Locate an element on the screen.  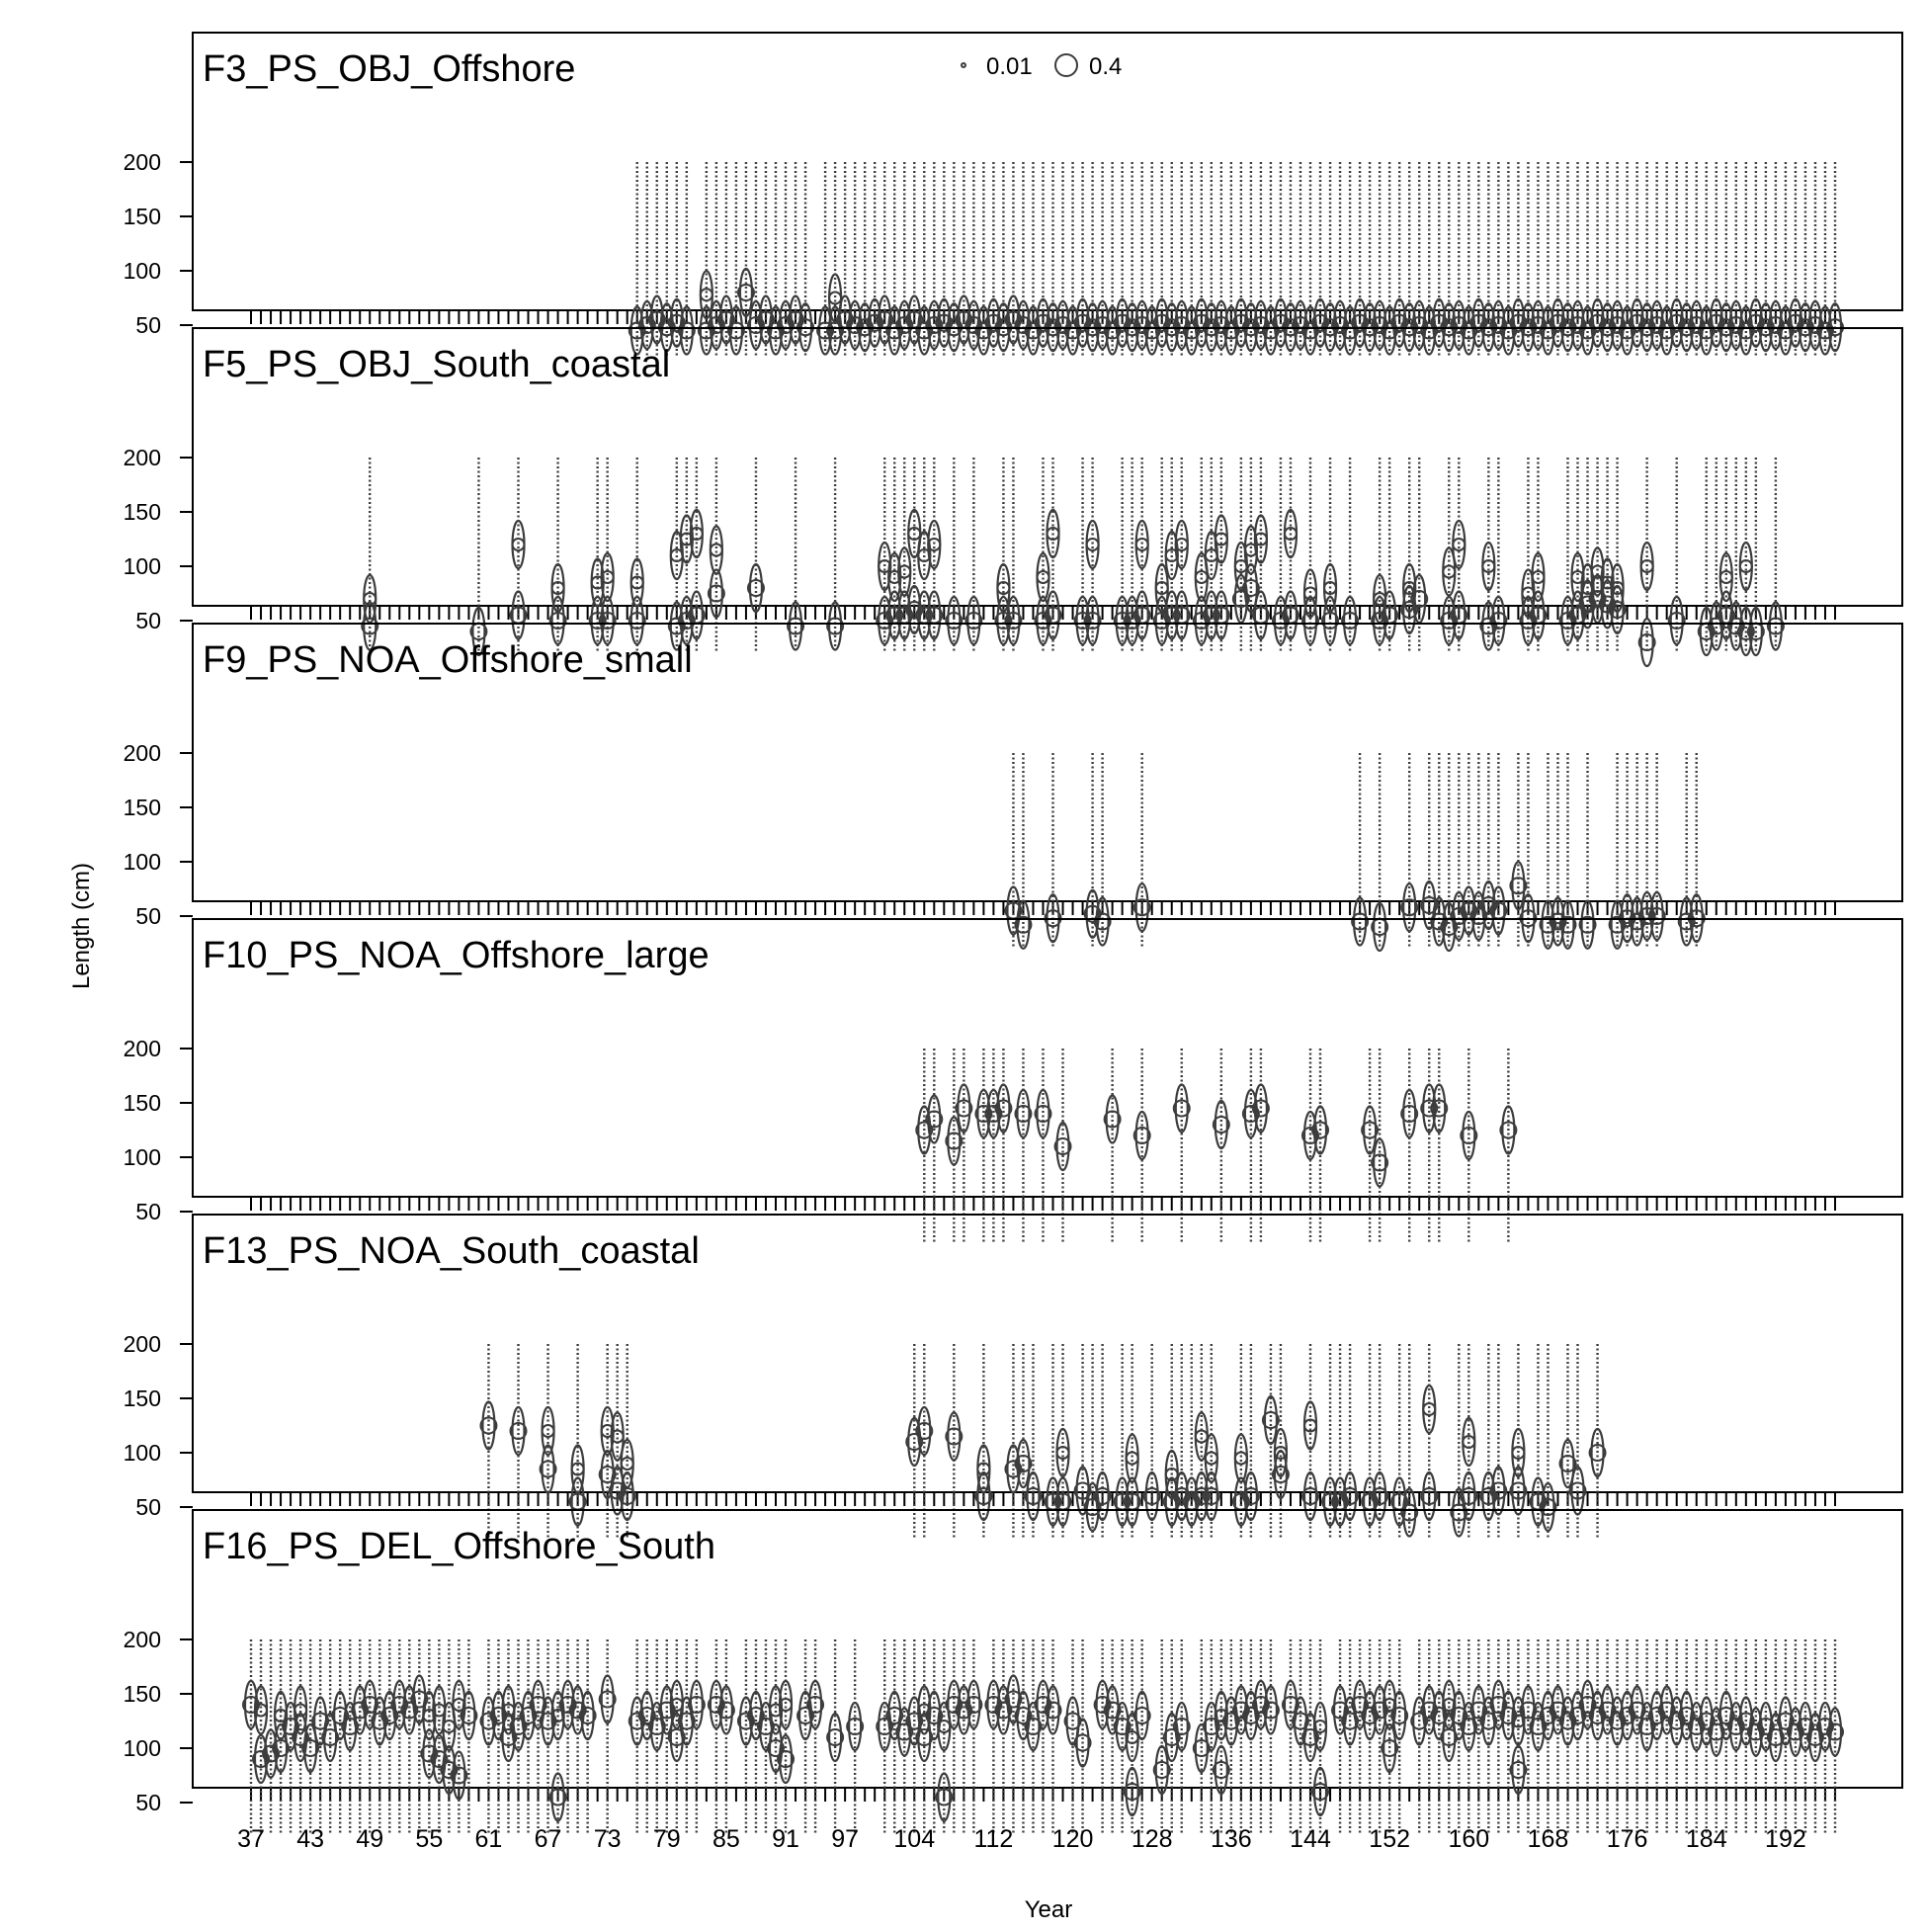
legend-large-label: 0.4 is located at coordinates (1105, 66).